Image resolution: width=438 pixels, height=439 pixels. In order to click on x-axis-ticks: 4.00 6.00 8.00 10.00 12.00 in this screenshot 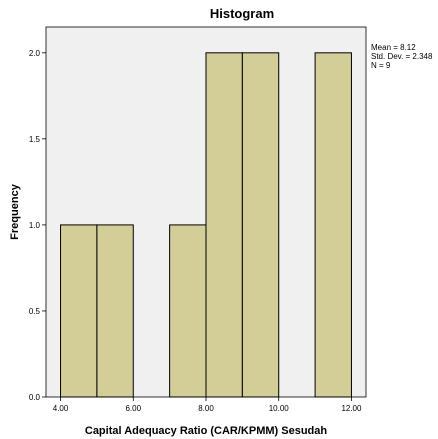, I will do `click(207, 405)`.